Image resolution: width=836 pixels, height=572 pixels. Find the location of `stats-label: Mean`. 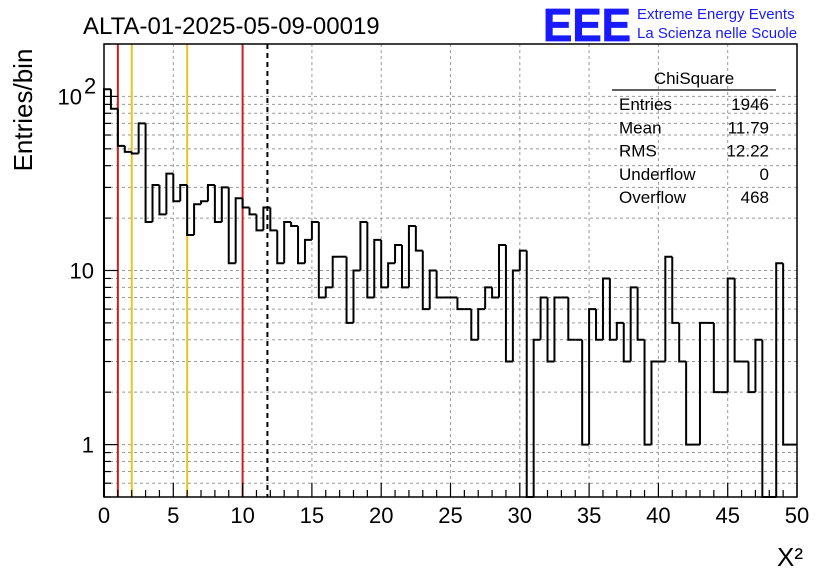

stats-label: Mean is located at coordinates (640, 127).